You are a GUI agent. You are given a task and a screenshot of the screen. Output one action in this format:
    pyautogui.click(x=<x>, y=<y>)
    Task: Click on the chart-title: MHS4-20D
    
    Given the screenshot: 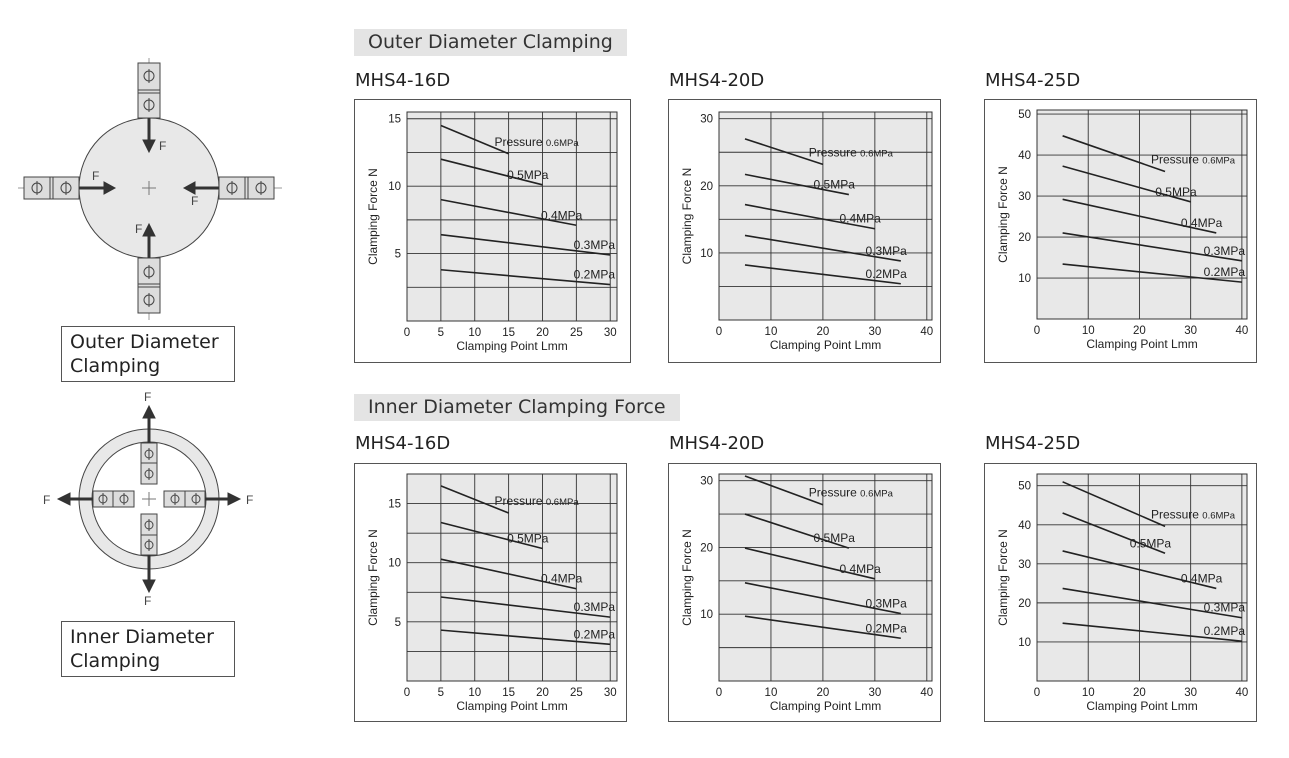 What is the action you would take?
    pyautogui.click(x=717, y=80)
    